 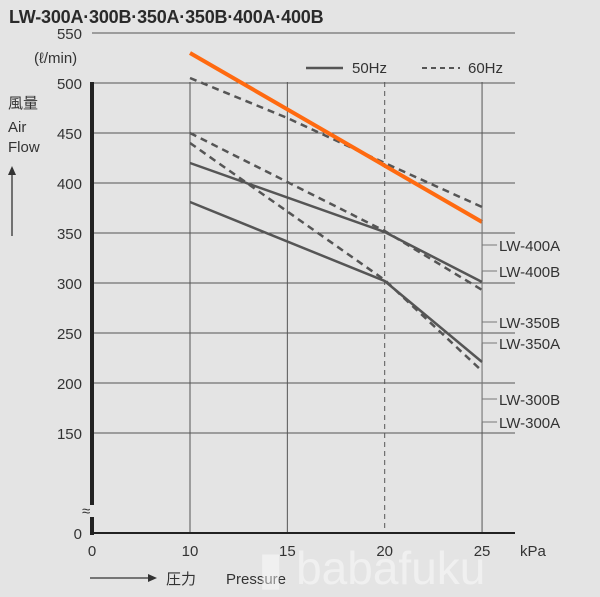 I want to click on series-label-lw-400b: LW-400B, so click(x=529, y=272).